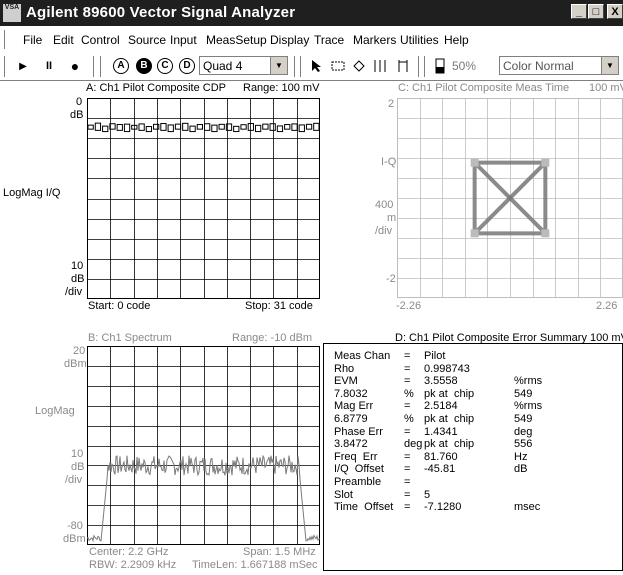  Describe the element at coordinates (33, 40) in the screenshot. I see `menu-file: File` at that location.